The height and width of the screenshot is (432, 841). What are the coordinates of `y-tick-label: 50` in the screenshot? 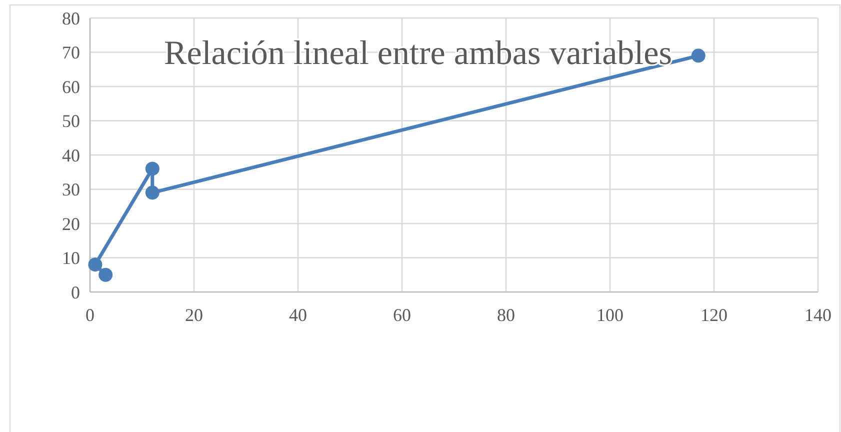 It's located at (71, 121).